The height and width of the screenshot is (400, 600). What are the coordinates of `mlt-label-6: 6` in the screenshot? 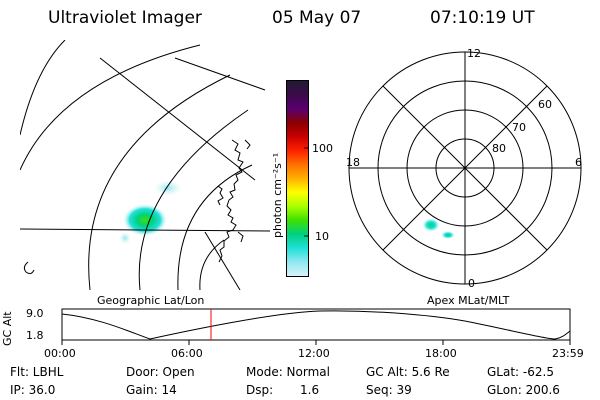 It's located at (578, 162).